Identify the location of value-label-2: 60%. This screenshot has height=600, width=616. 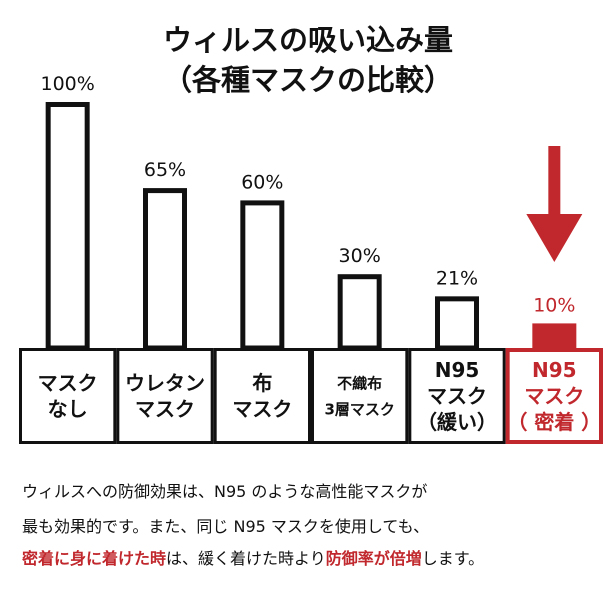
(262, 182).